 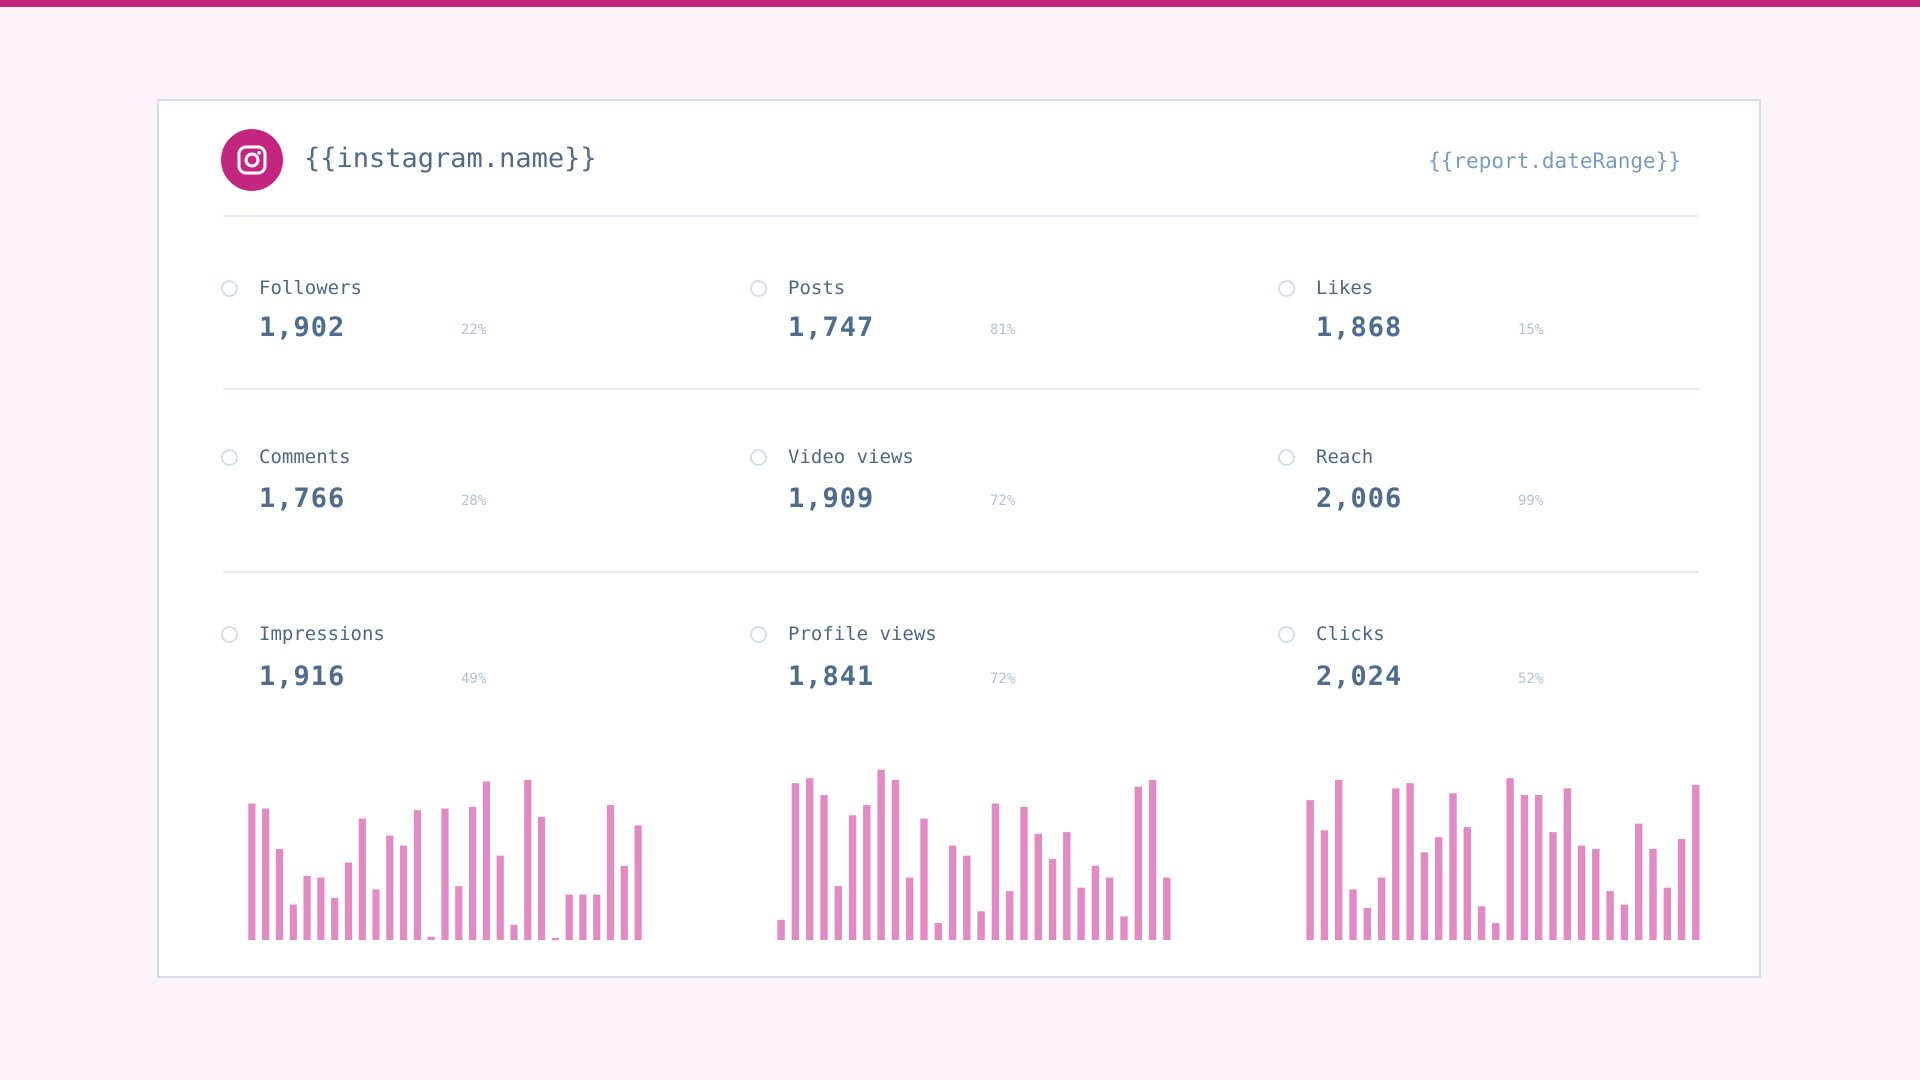 What do you see at coordinates (960, 321) in the screenshot?
I see `metric-posts: Posts 1,747 81%` at bounding box center [960, 321].